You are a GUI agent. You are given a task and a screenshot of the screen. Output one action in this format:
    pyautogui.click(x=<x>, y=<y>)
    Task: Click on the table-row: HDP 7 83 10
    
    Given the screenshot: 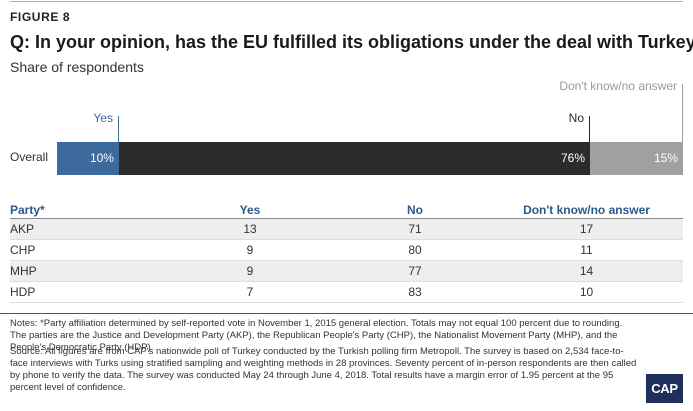 What is the action you would take?
    pyautogui.click(x=346, y=292)
    